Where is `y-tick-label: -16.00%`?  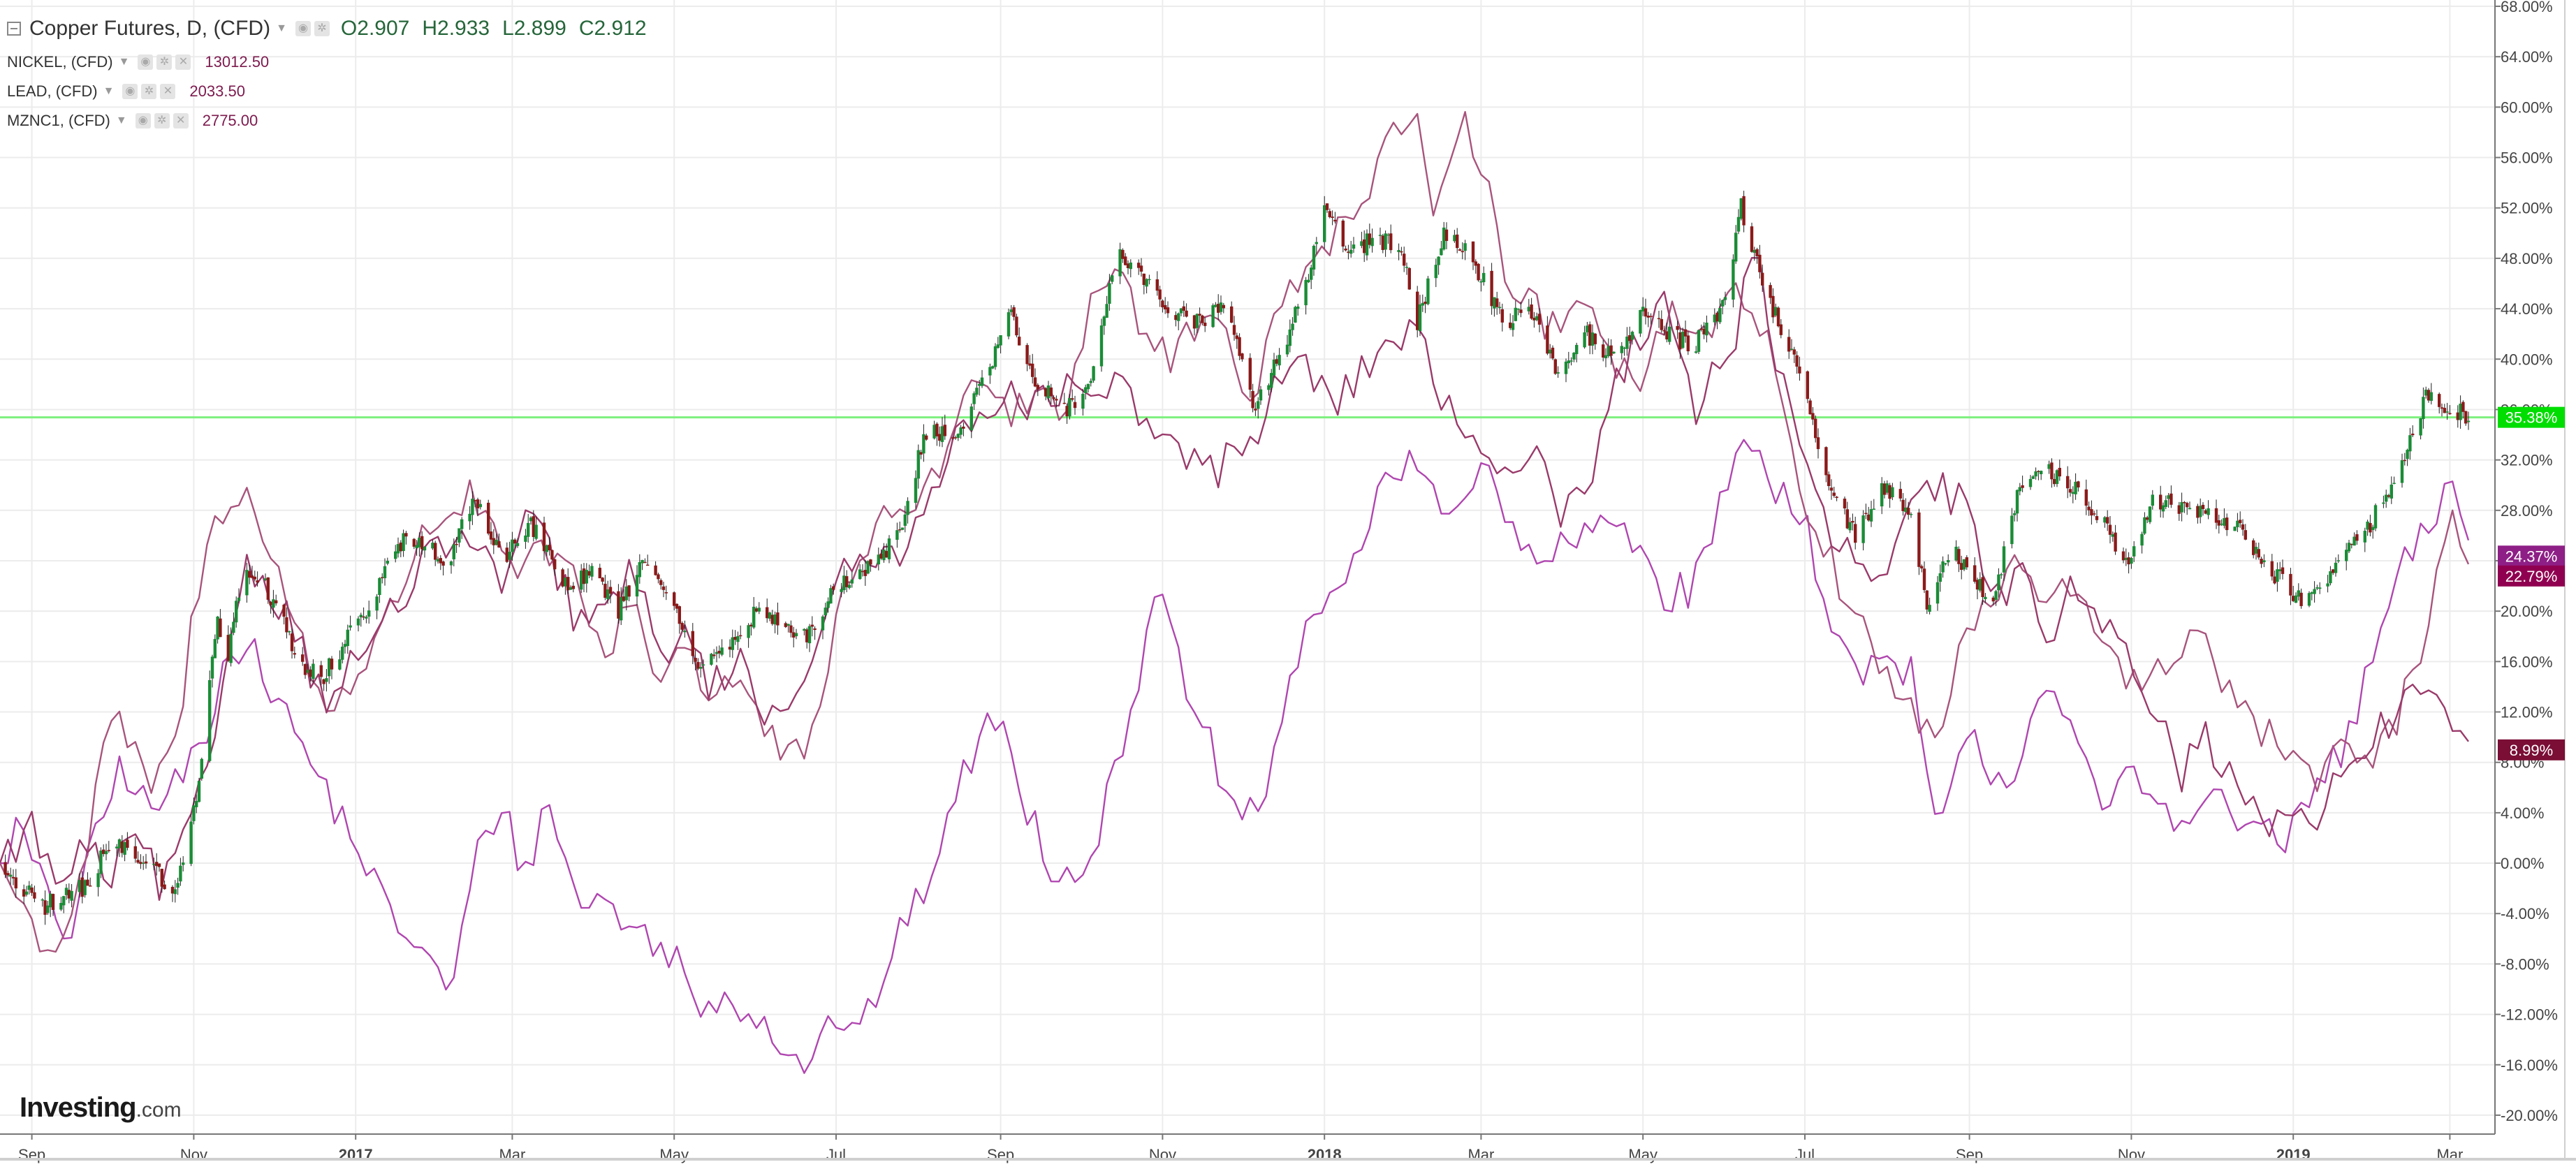 y-tick-label: -16.00% is located at coordinates (2529, 1065).